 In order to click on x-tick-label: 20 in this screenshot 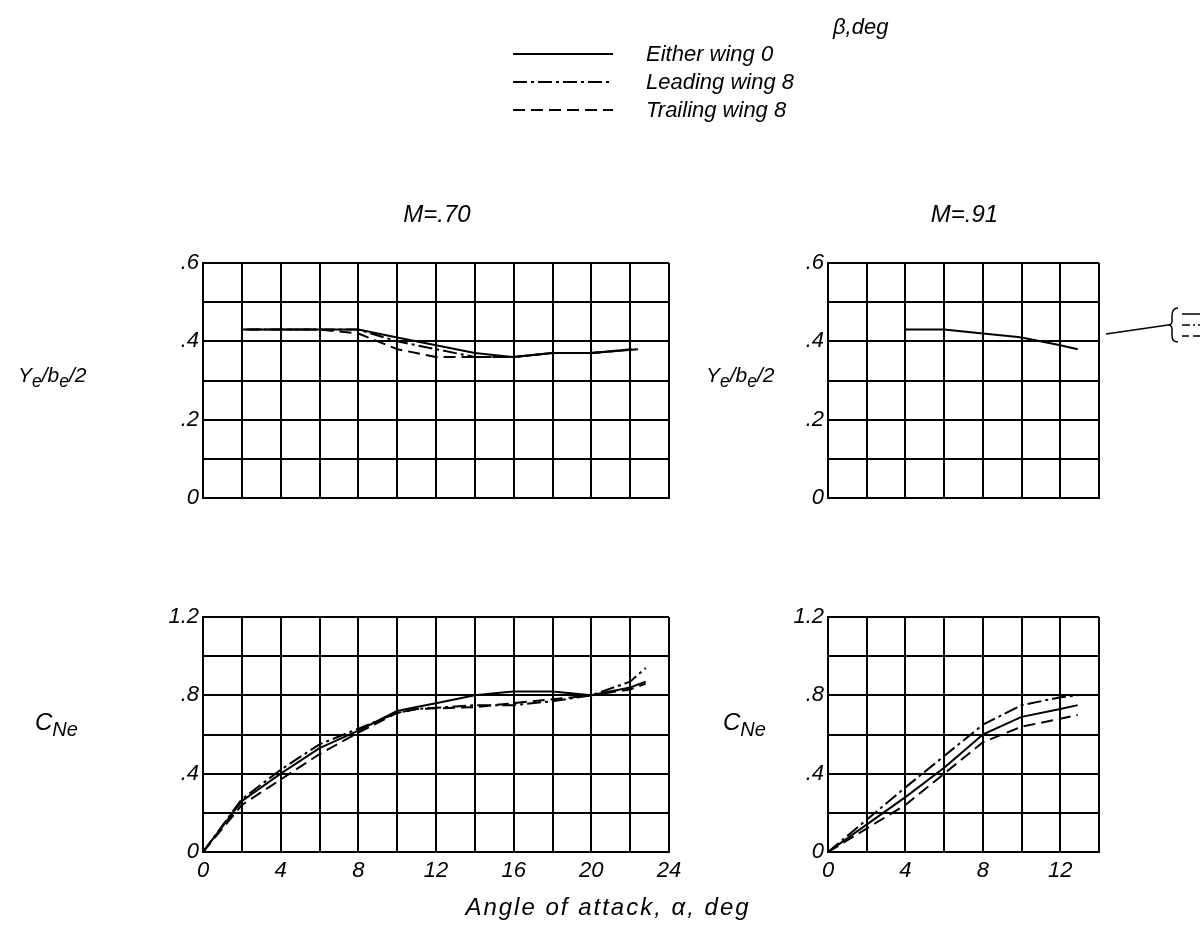, I will do `click(591, 870)`.